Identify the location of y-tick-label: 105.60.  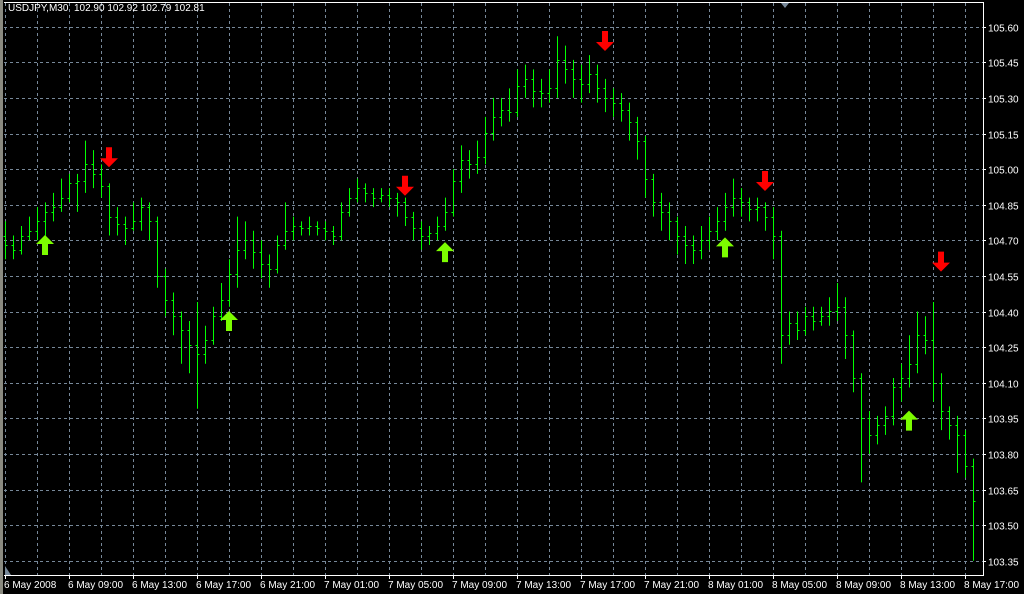
(1003, 29).